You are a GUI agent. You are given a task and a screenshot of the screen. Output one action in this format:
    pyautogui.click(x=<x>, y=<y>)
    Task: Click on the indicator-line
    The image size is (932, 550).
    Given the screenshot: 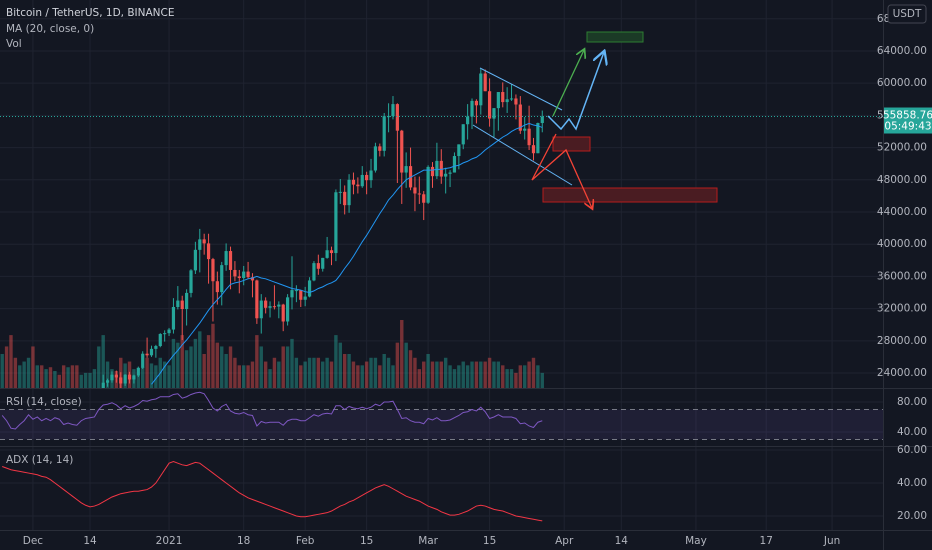 What is the action you would take?
    pyautogui.click(x=272, y=410)
    